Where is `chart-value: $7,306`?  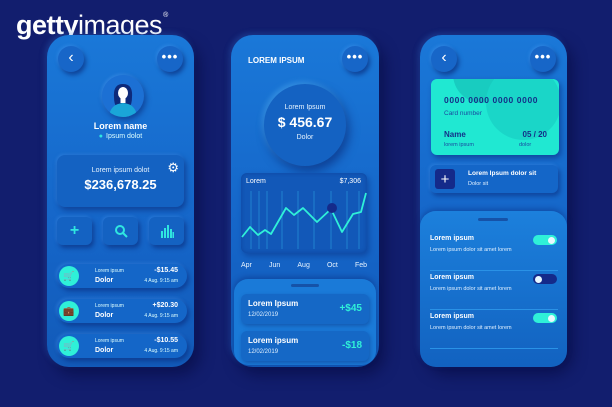 chart-value: $7,306 is located at coordinates (350, 181).